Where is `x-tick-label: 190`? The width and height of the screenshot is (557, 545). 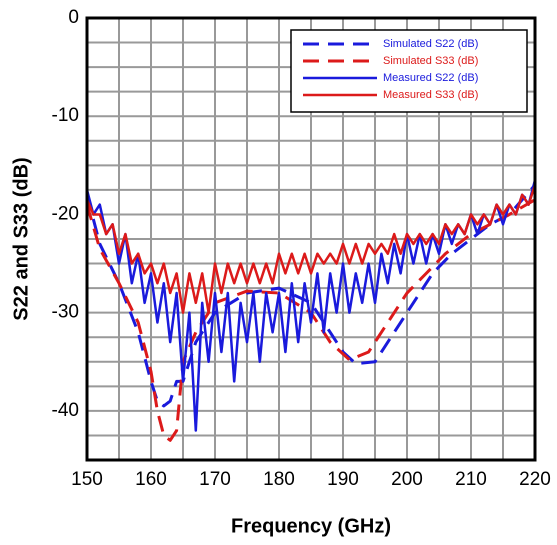 x-tick-label: 190 is located at coordinates (343, 479).